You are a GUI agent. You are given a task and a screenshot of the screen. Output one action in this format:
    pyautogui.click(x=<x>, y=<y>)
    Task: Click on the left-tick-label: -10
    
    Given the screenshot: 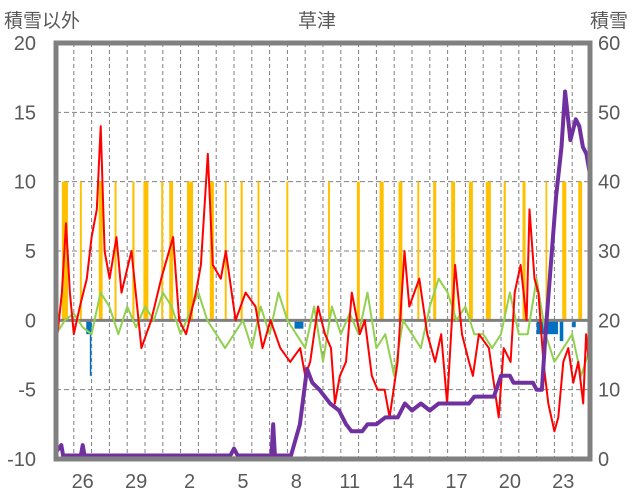 What is the action you would take?
    pyautogui.click(x=21, y=460)
    